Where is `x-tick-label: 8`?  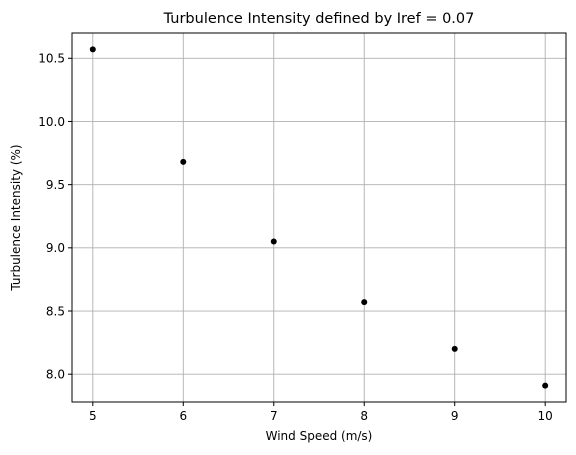
x-tick-label: 8 is located at coordinates (364, 416).